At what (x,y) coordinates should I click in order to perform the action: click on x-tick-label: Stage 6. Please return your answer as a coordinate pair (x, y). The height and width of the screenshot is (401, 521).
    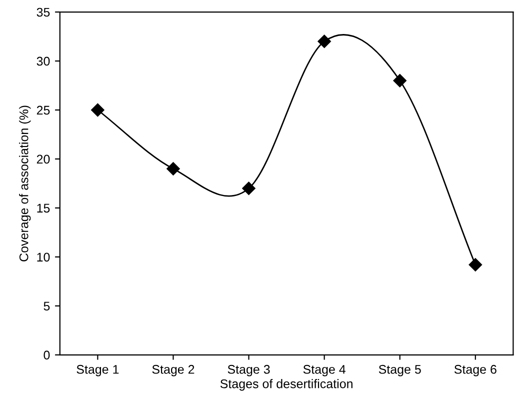
    Looking at the image, I should click on (475, 370).